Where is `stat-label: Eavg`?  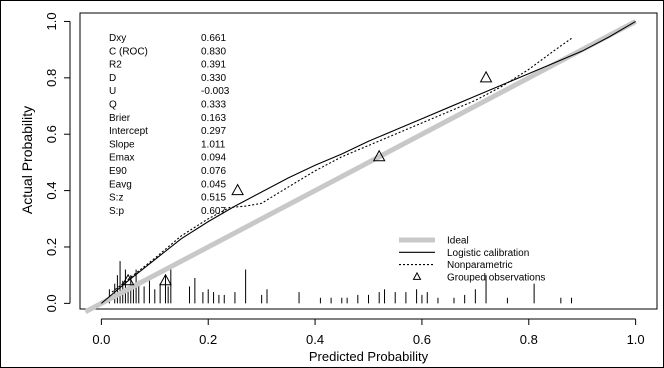 stat-label: Eavg is located at coordinates (120, 184).